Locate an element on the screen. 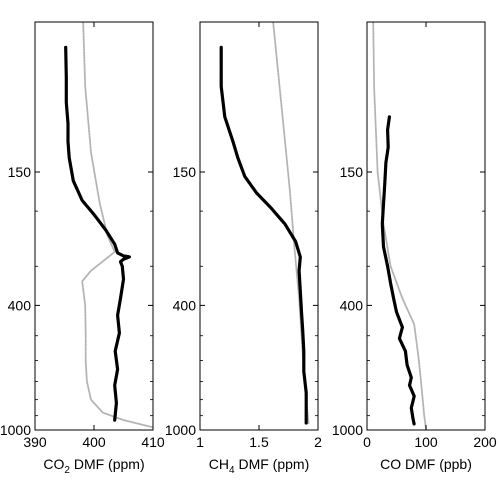  x-axis-label-subscript: 2 is located at coordinates (67, 470).